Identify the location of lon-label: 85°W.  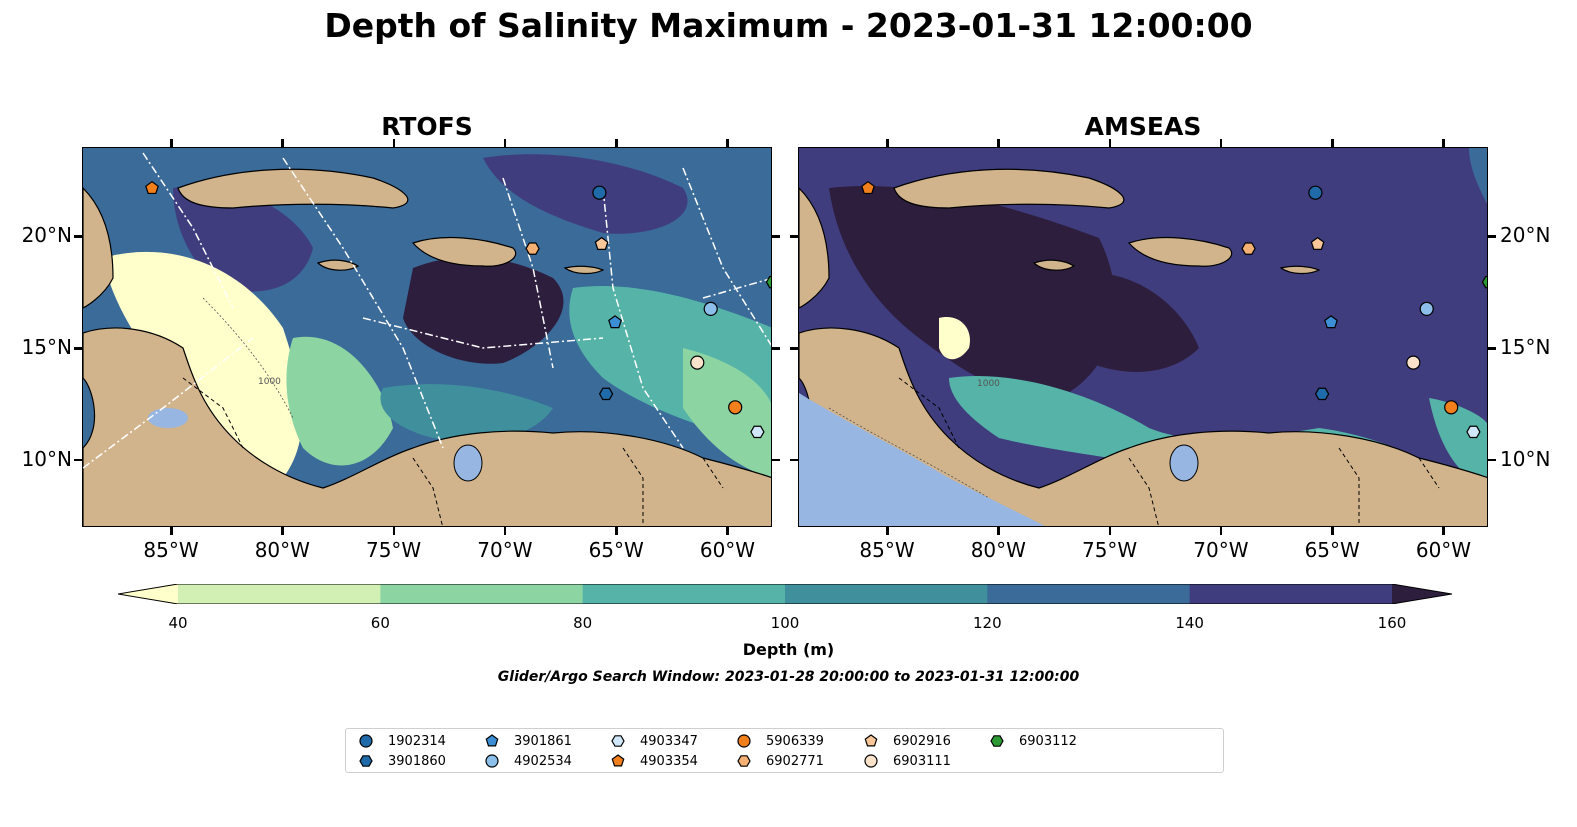
(171, 550).